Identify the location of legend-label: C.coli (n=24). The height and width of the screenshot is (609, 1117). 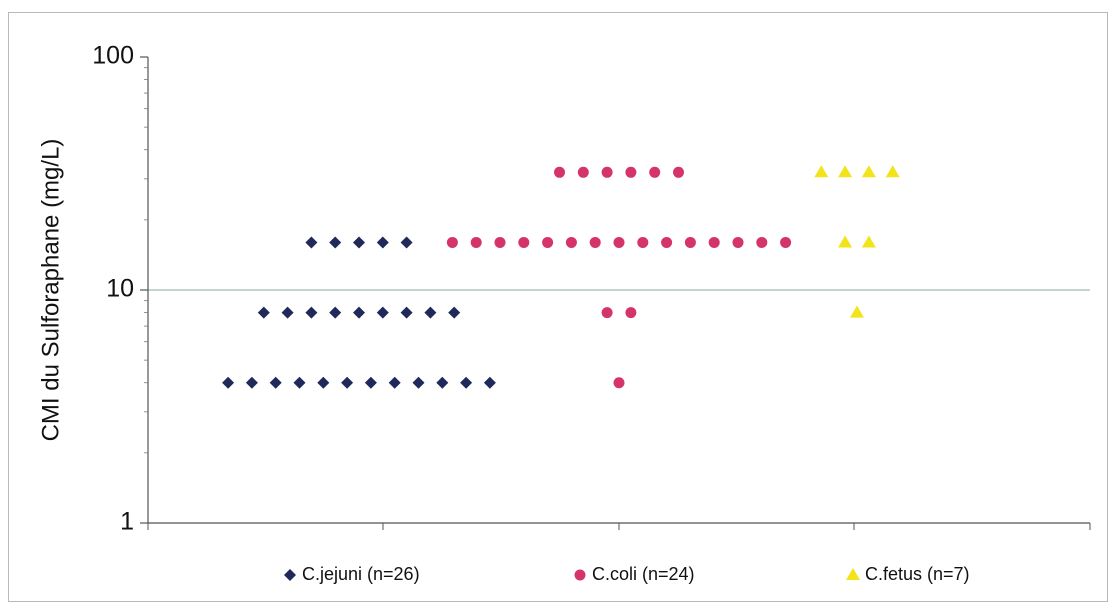
(643, 574).